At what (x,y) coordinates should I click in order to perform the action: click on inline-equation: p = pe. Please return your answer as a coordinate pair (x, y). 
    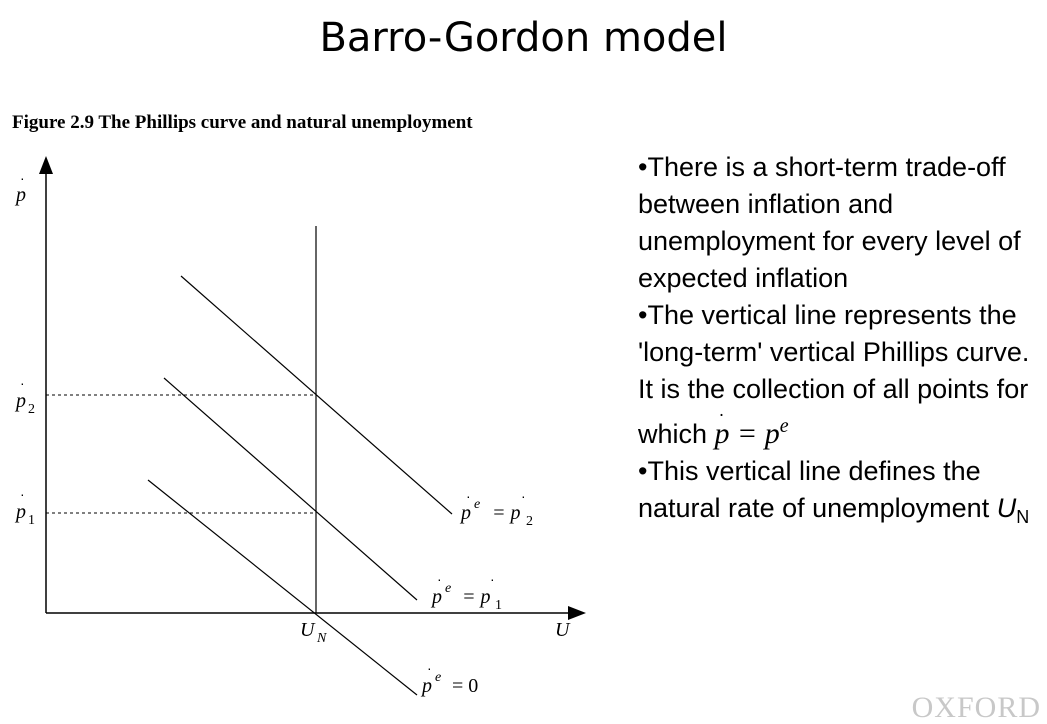
    Looking at the image, I should click on (752, 424).